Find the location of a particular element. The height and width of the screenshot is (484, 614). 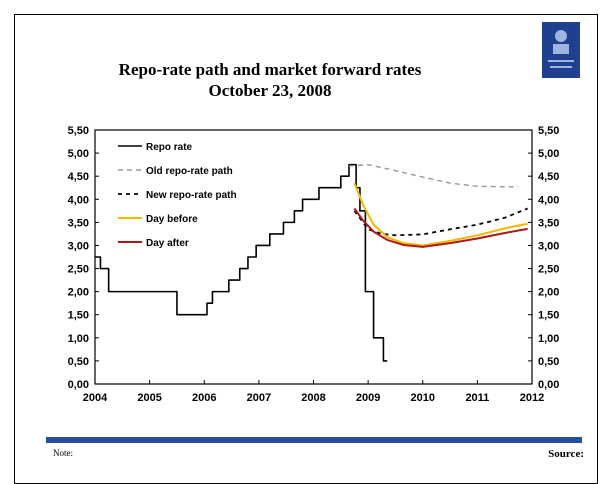

footer-source: Source: is located at coordinates (566, 454).